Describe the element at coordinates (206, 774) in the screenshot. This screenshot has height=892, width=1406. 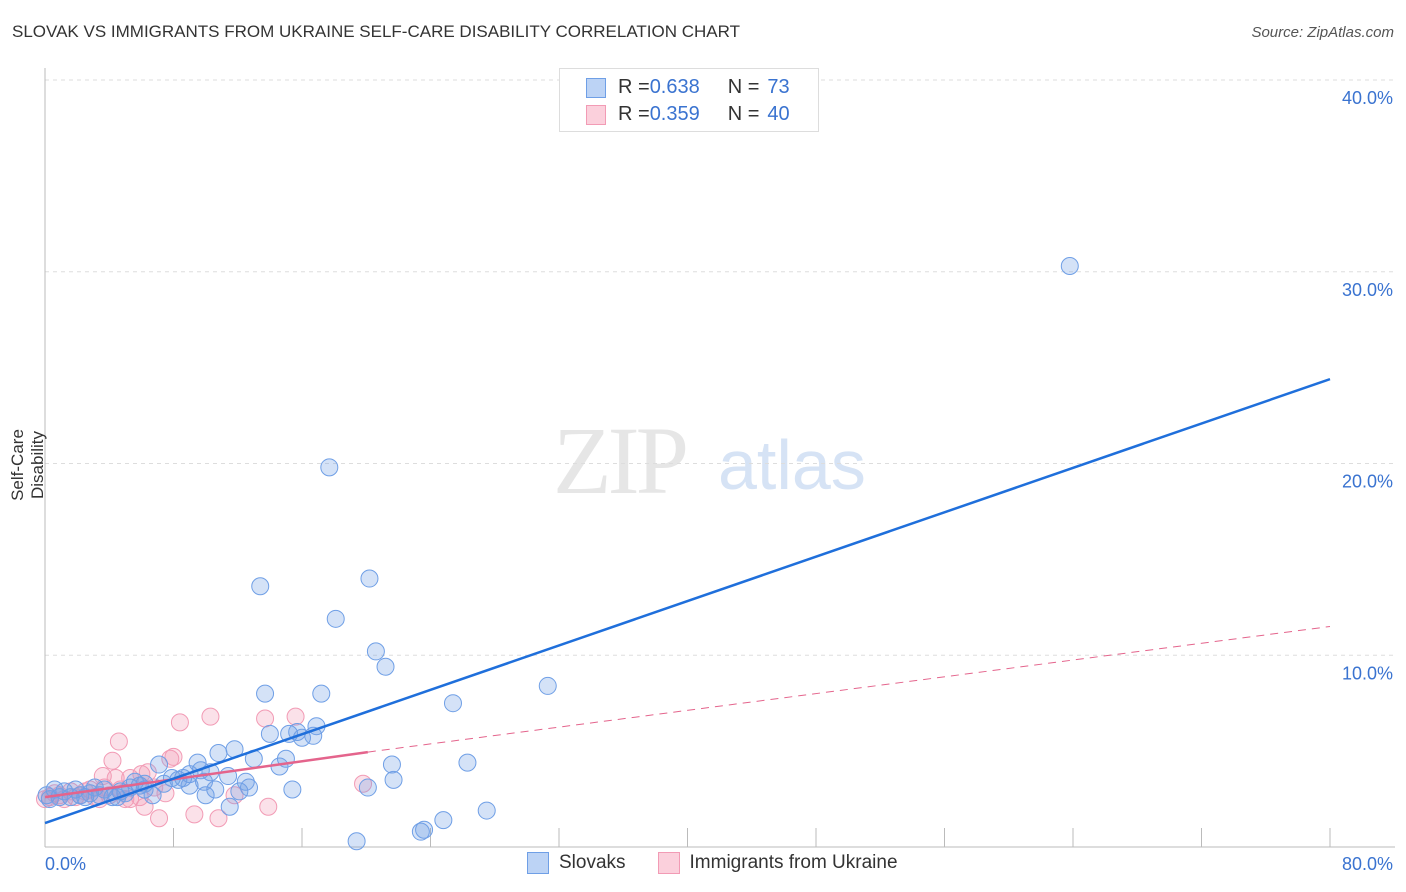
I see `ukraine-trend-line` at that location.